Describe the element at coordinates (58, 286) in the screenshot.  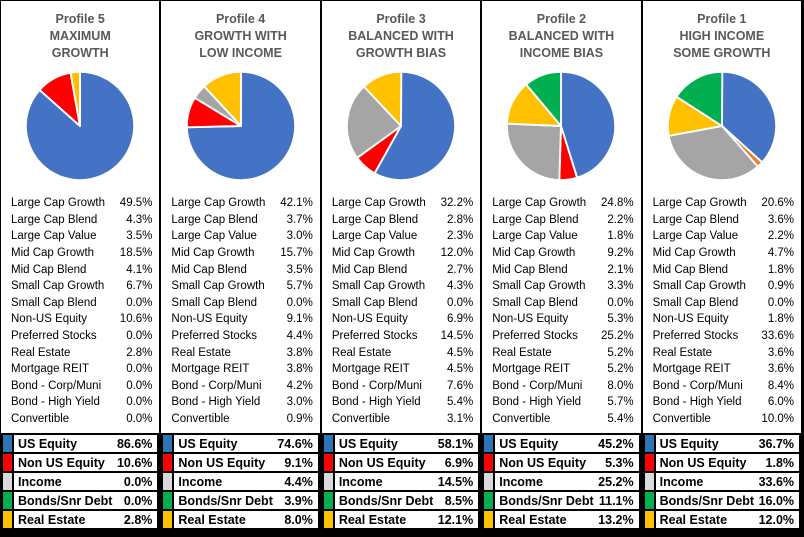
I see `asset-class-label: Small Cap Growth` at that location.